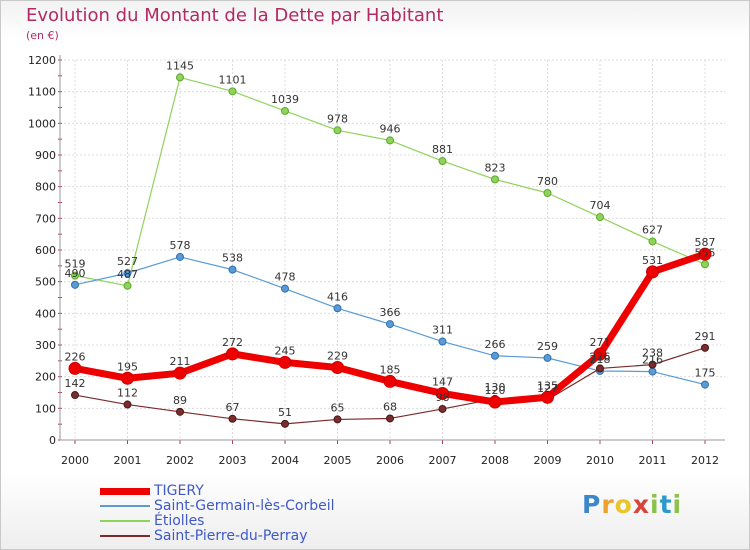 This screenshot has height=550, width=750. Describe the element at coordinates (233, 460) in the screenshot. I see `x-tick-label: 2003` at that location.